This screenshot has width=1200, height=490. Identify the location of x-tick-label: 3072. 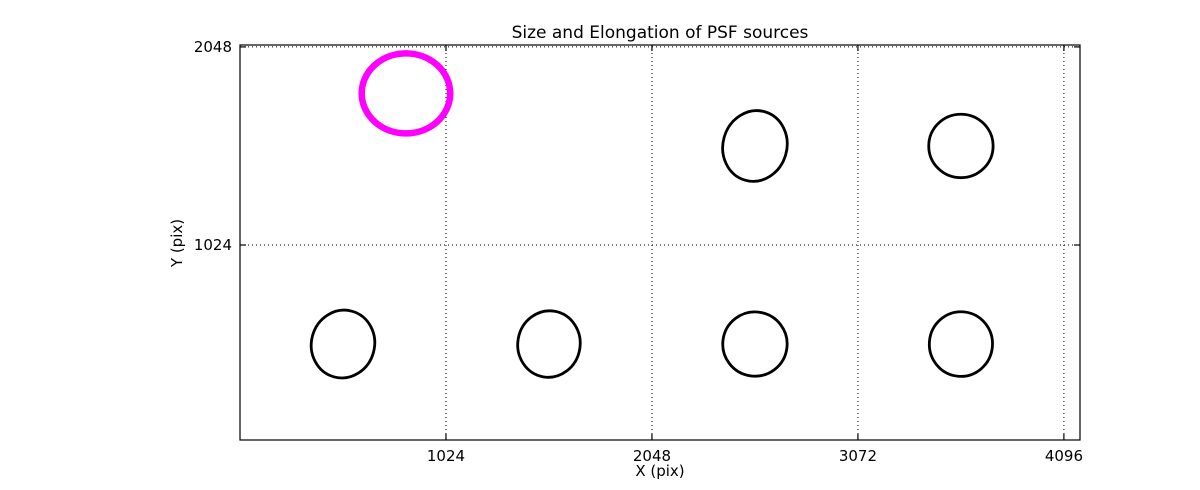
(858, 456).